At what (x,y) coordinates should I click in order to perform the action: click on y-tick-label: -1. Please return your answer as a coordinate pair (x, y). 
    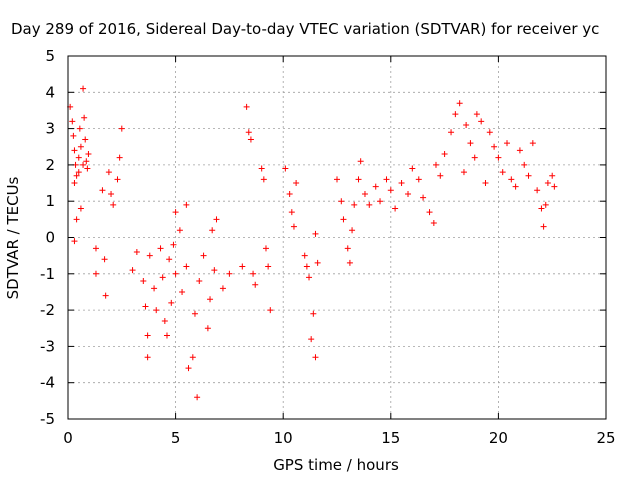
    Looking at the image, I should click on (47, 274).